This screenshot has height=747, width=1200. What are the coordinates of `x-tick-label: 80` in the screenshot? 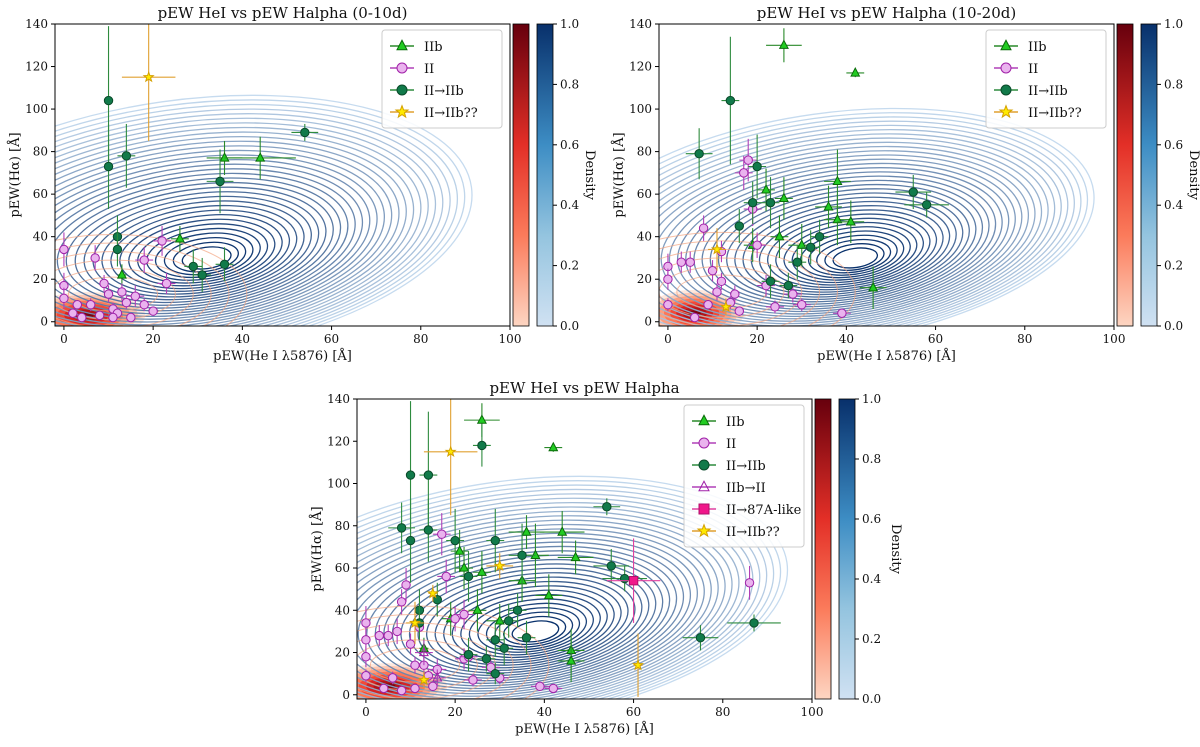 It's located at (420, 339).